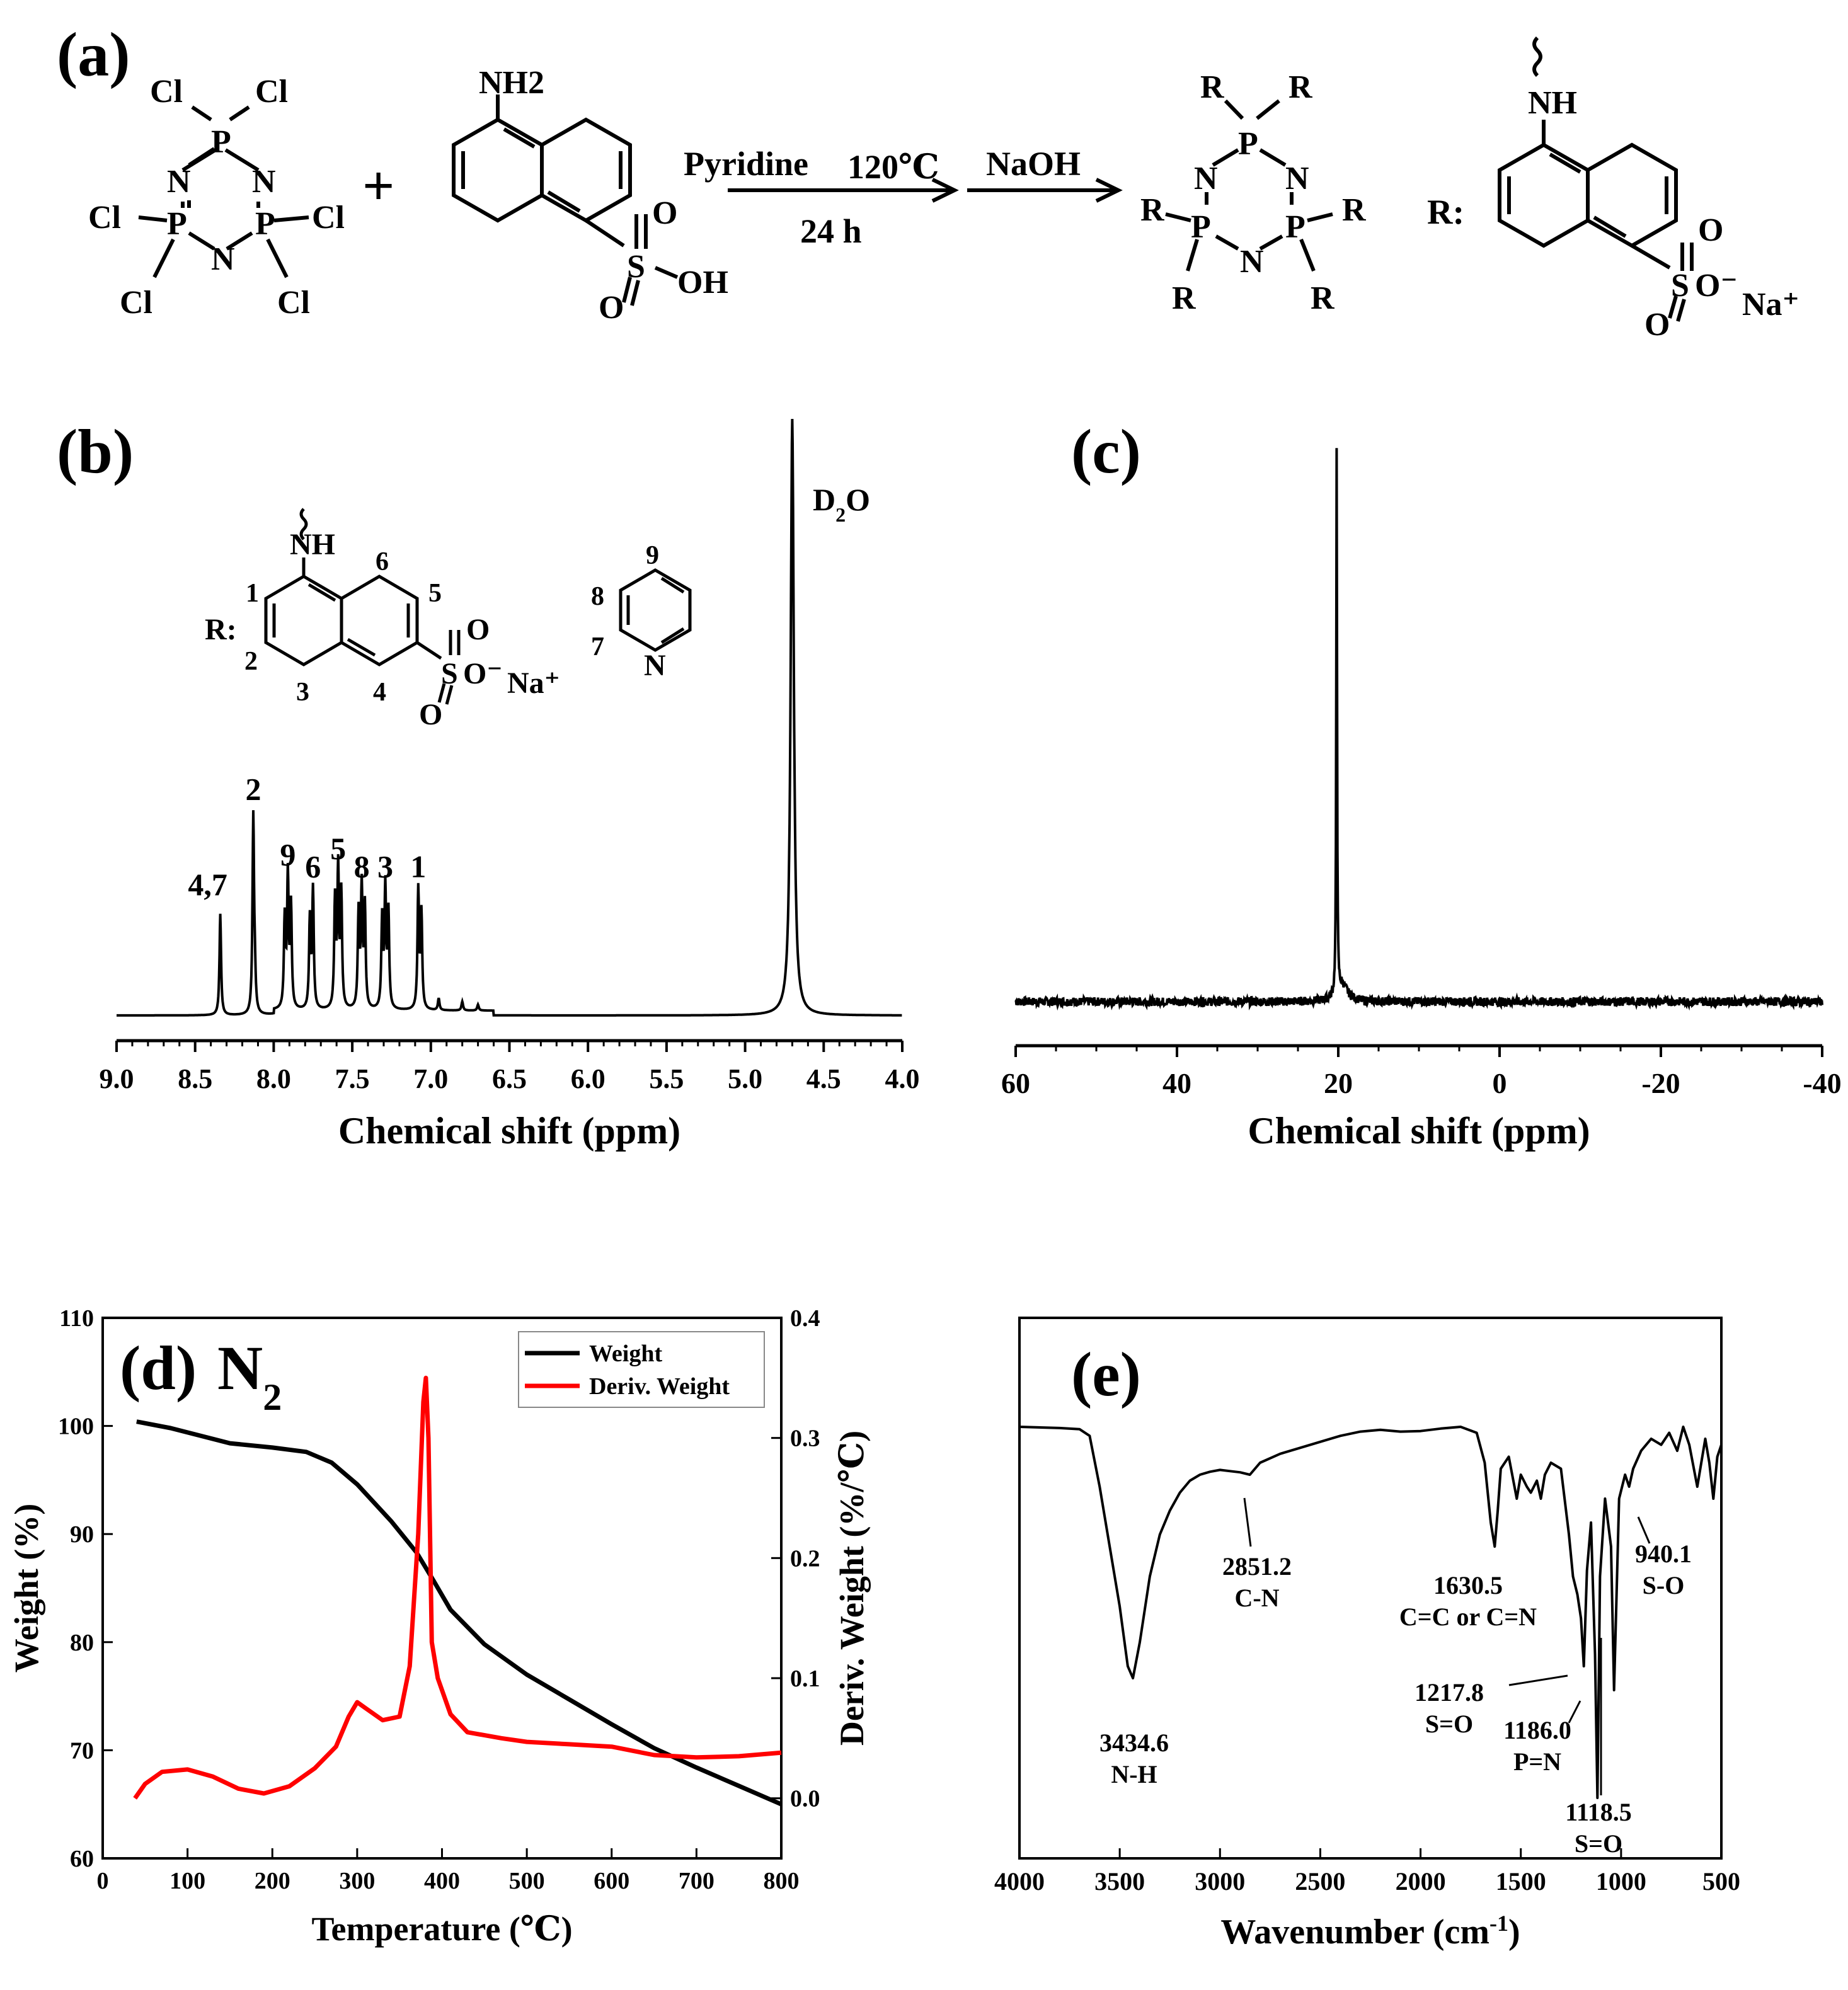 This screenshot has height=1990, width=1848. Describe the element at coordinates (1206, 179) in the screenshot. I see `product-N-left: N` at that location.